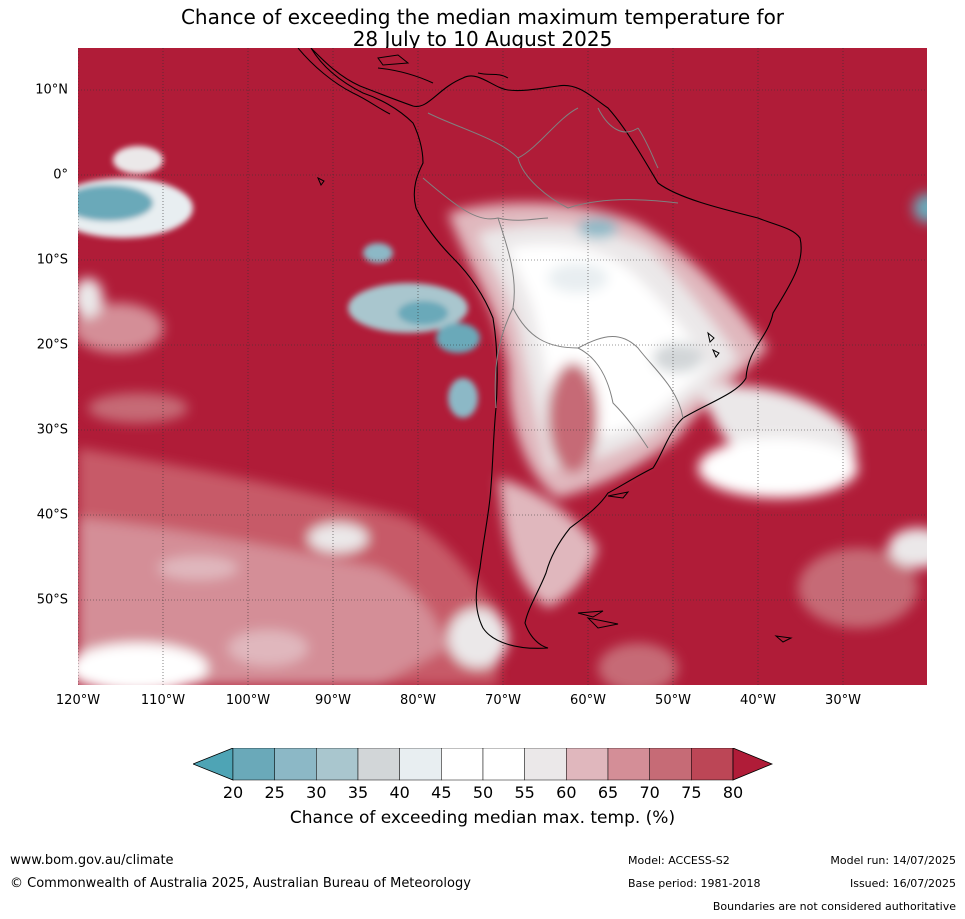  I want to click on colorbar-low-extend, so click(213, 764).